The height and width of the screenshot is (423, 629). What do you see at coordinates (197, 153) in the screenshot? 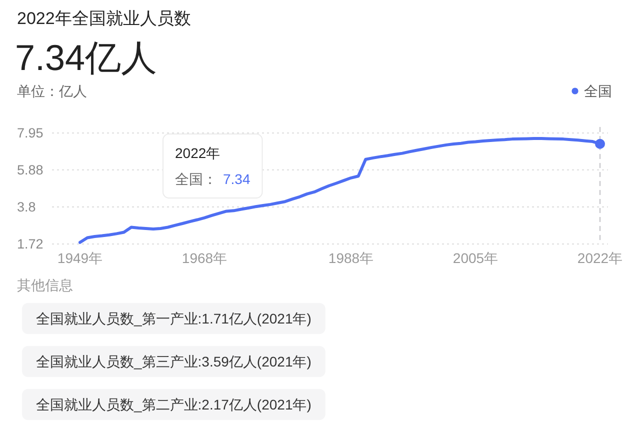
I see `annotation: 2022年` at bounding box center [197, 153].